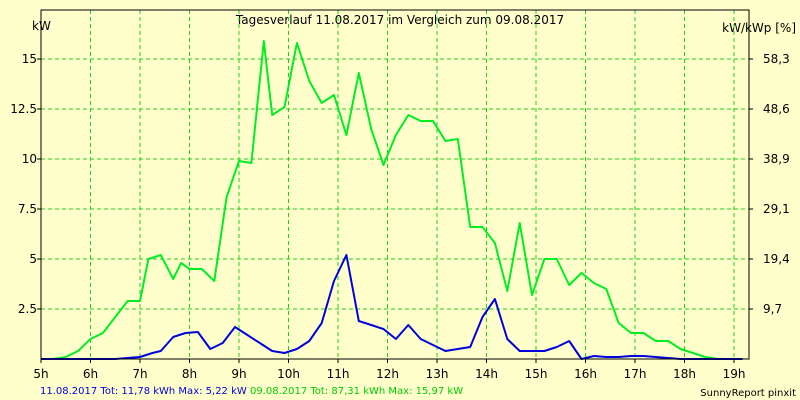 The width and height of the screenshot is (800, 400). What do you see at coordinates (437, 374) in the screenshot?
I see `x-tick-label: 13h` at bounding box center [437, 374].